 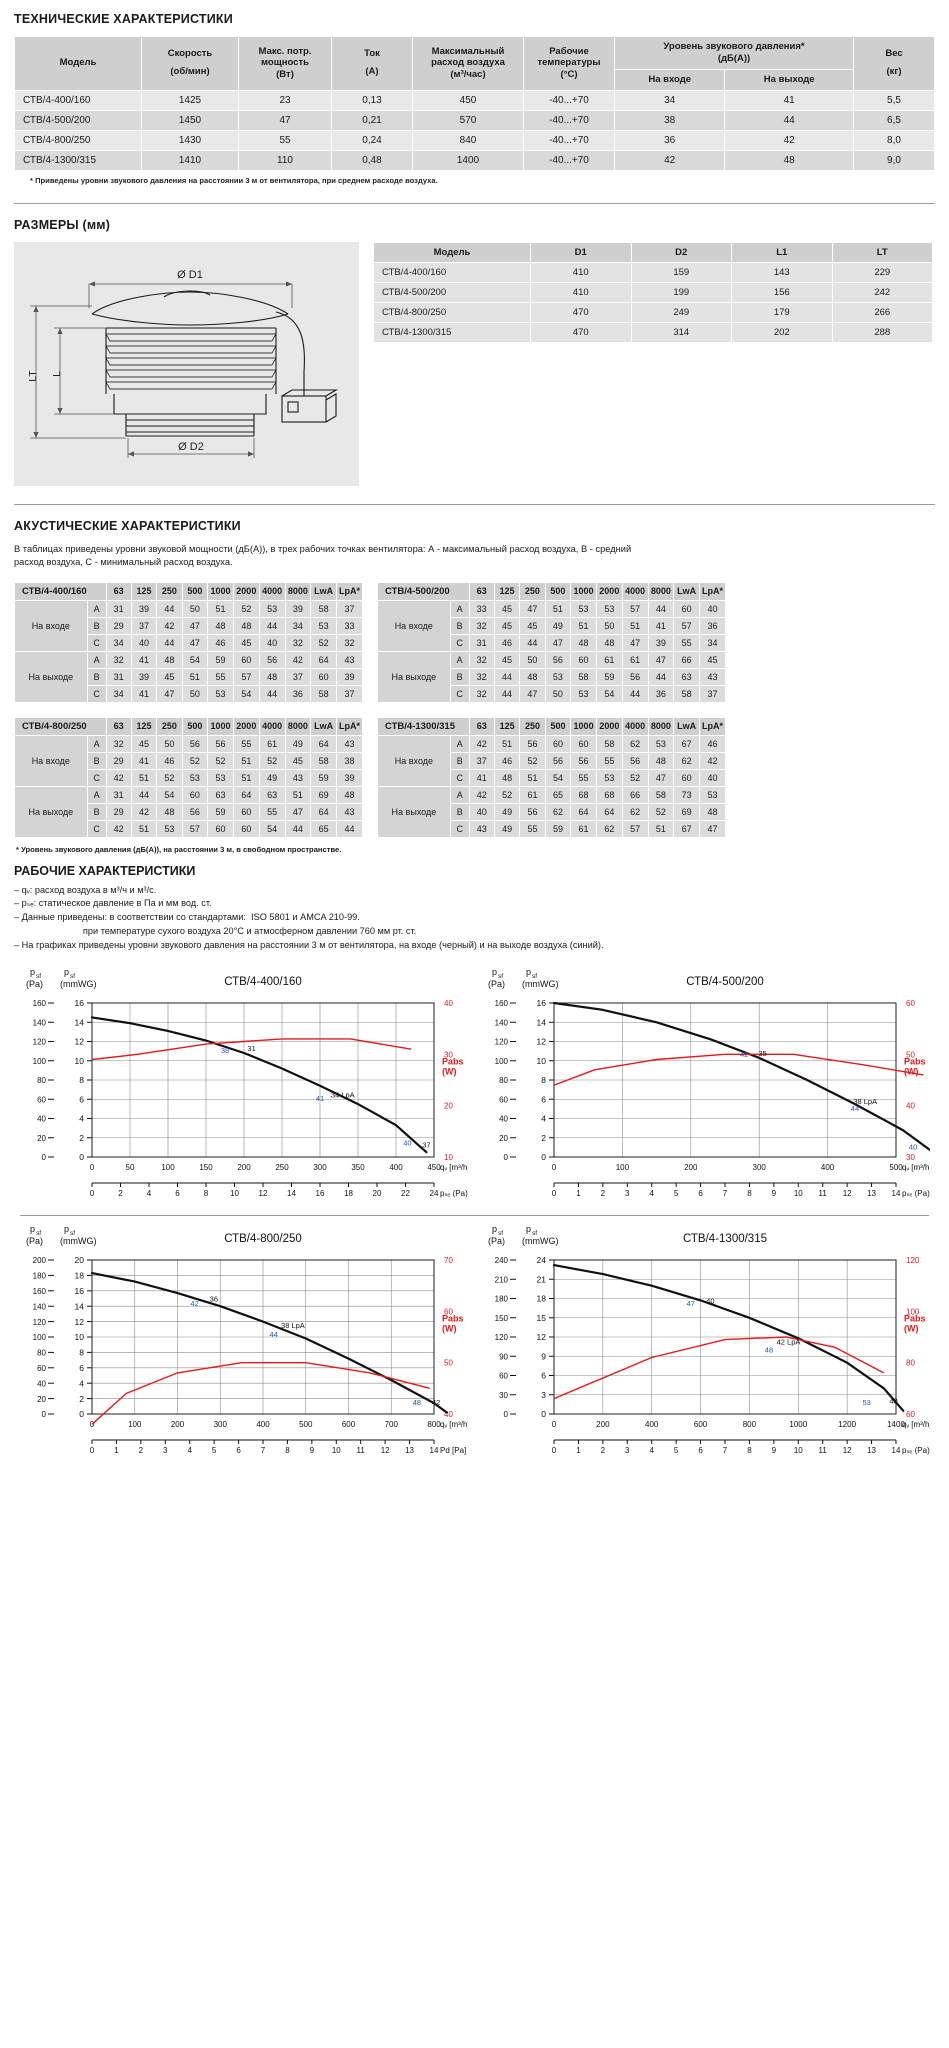 I want to click on table-row: На выходе A 32 45 50 56 60 61 61 47 66 45, so click(x=551, y=676).